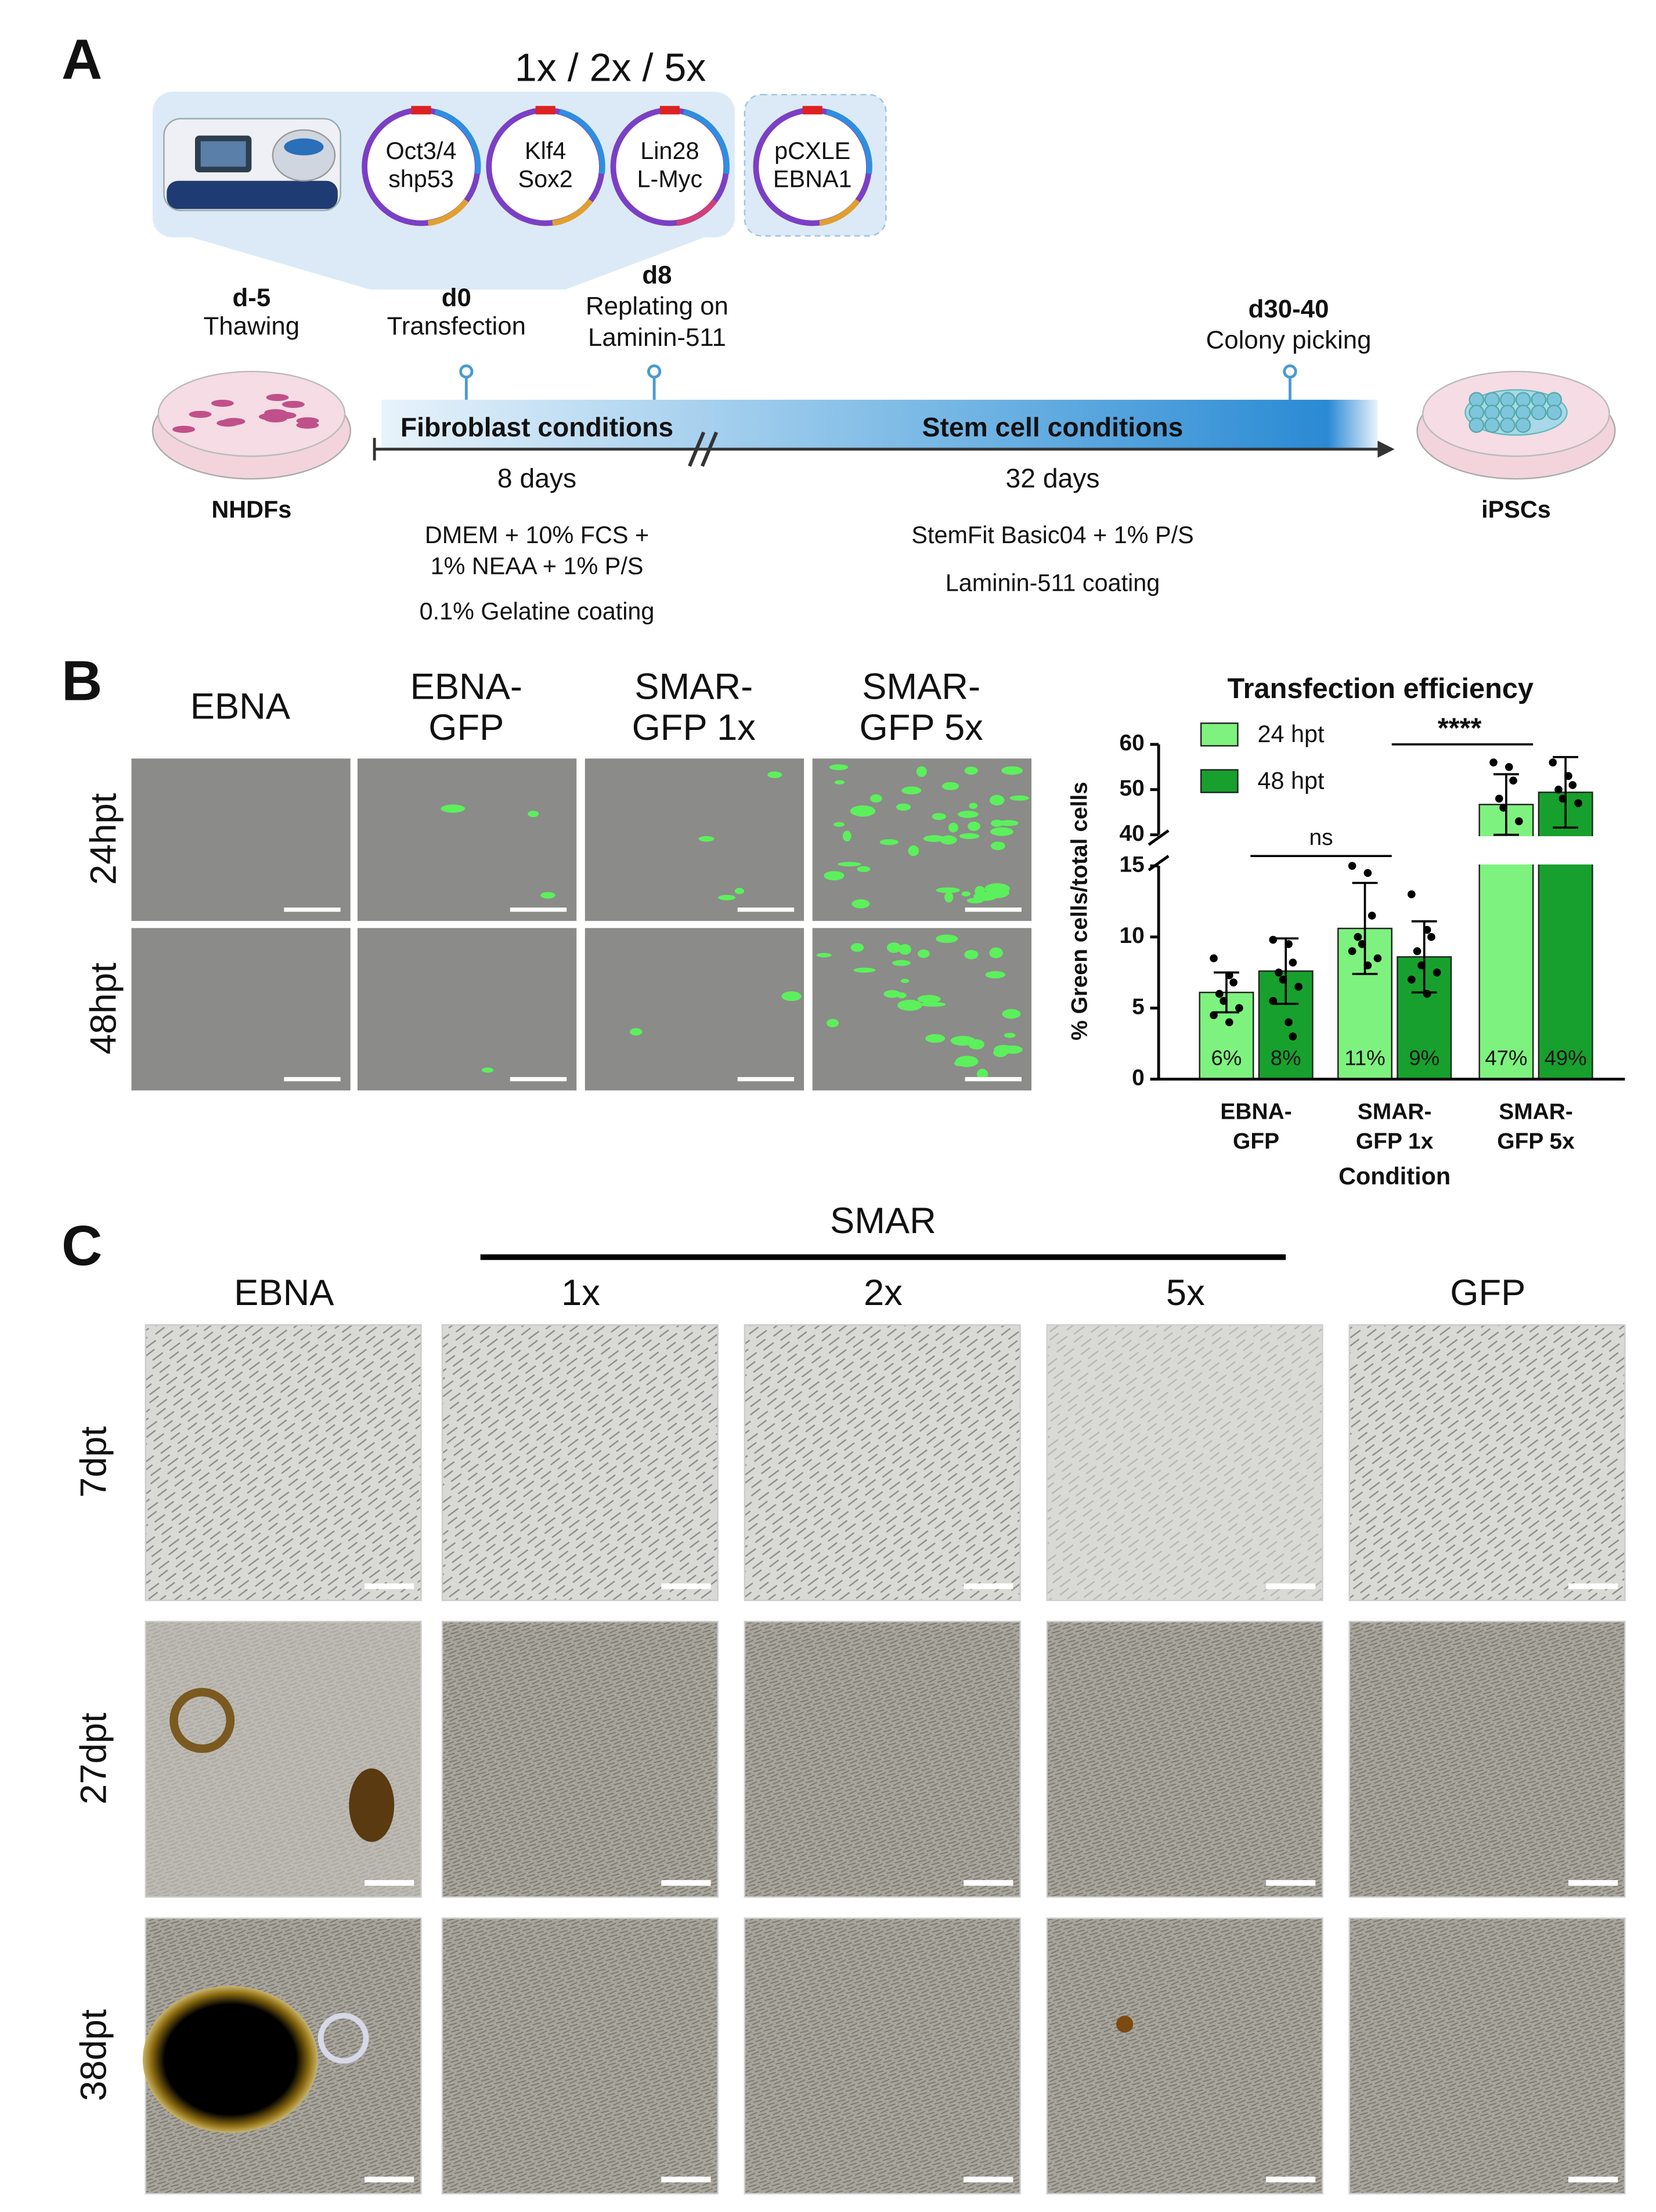 The image size is (1656, 2212). What do you see at coordinates (283, 1759) in the screenshot?
I see `light-area` at bounding box center [283, 1759].